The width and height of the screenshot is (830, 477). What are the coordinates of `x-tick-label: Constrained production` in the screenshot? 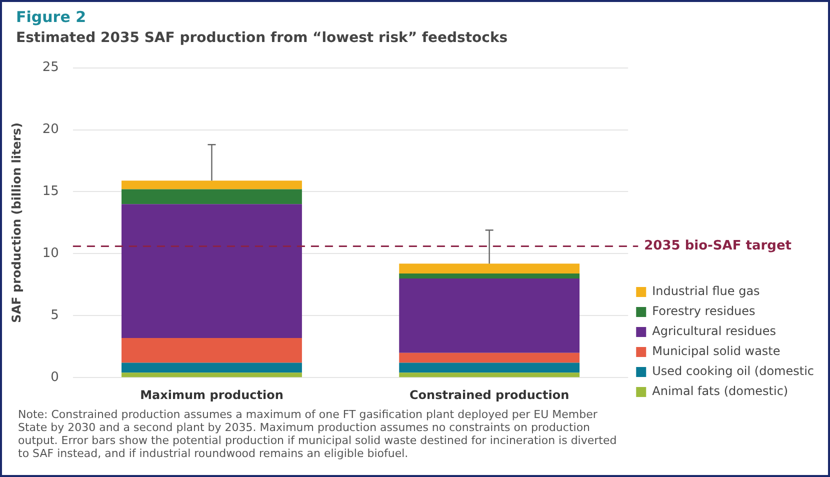 It's located at (489, 395).